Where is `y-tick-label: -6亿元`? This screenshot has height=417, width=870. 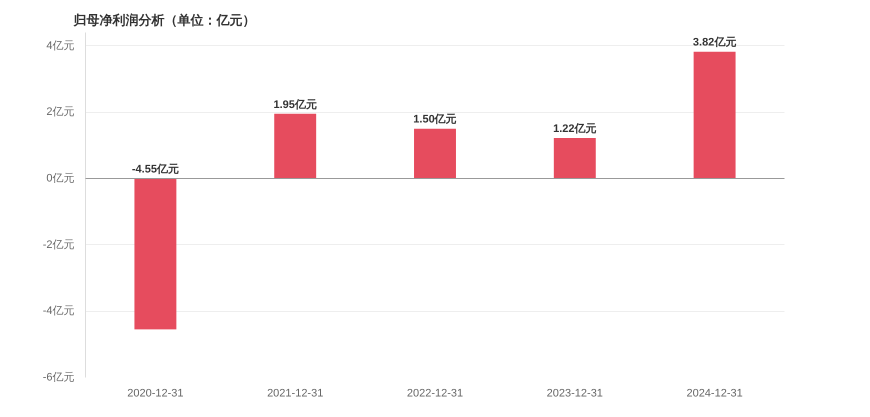
y-tick-label: -6亿元 is located at coordinates (58, 378).